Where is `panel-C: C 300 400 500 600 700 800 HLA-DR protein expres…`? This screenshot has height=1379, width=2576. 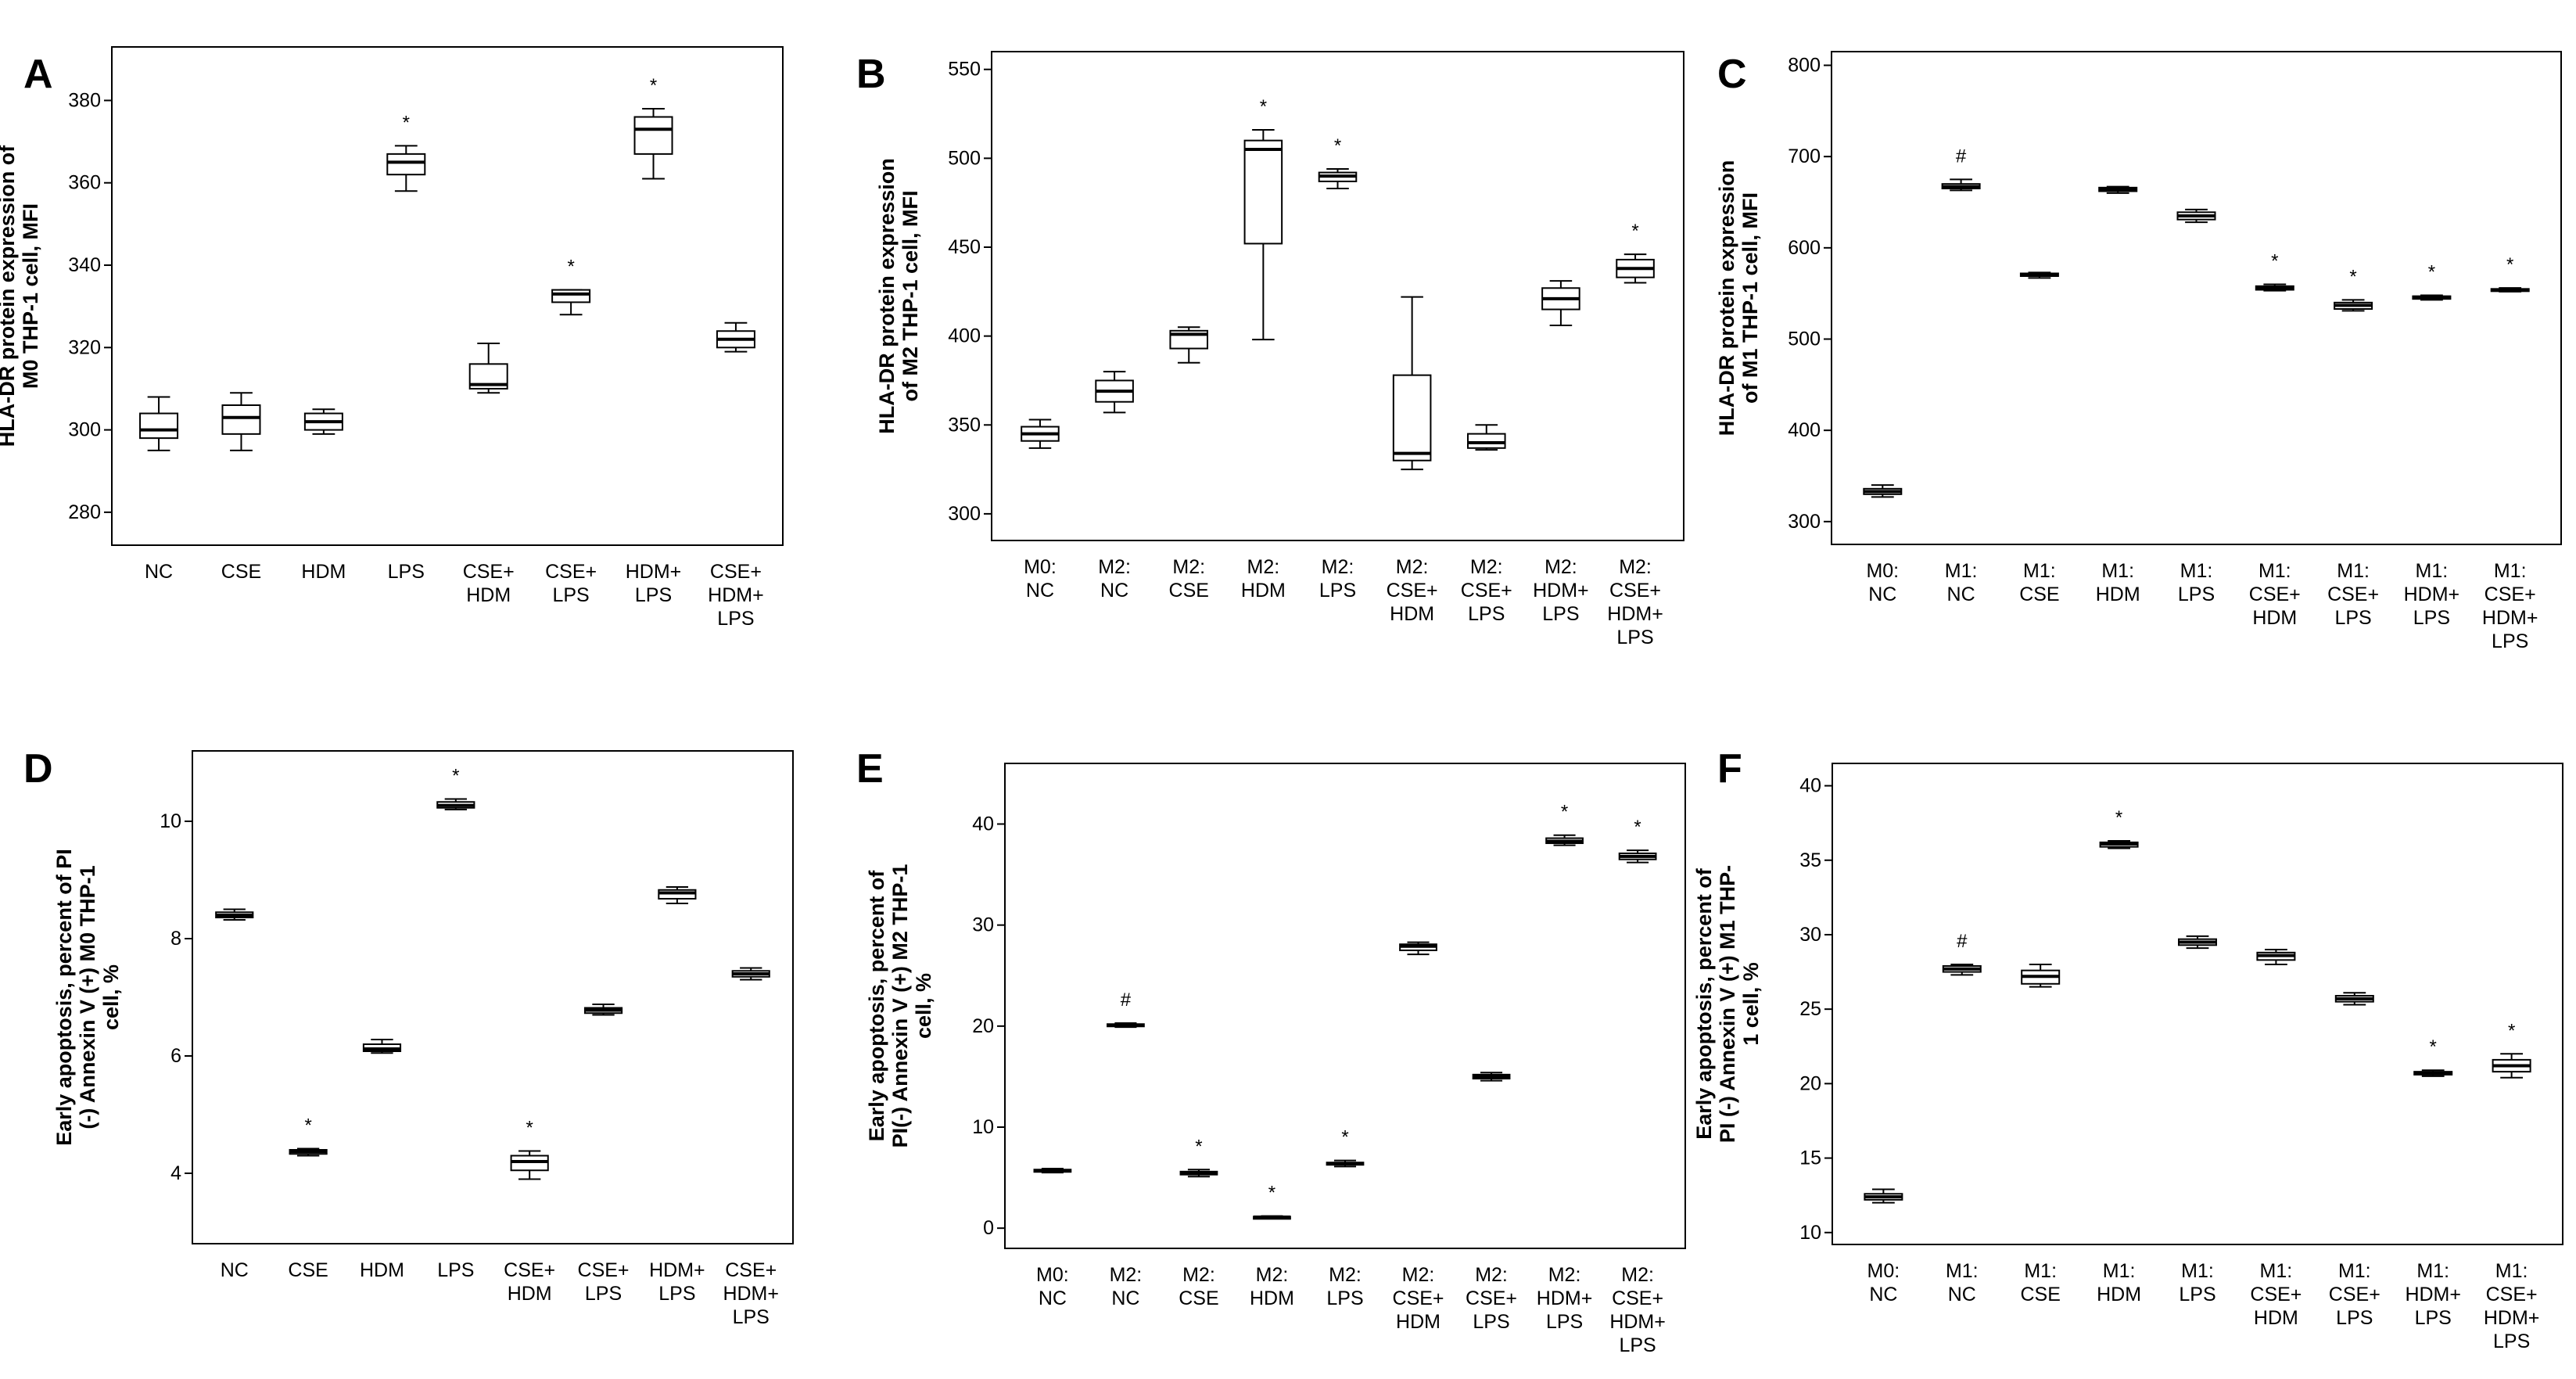 panel-C: C 300 400 500 600 700 800 HLA-DR protein expres… is located at coordinates (2138, 352).